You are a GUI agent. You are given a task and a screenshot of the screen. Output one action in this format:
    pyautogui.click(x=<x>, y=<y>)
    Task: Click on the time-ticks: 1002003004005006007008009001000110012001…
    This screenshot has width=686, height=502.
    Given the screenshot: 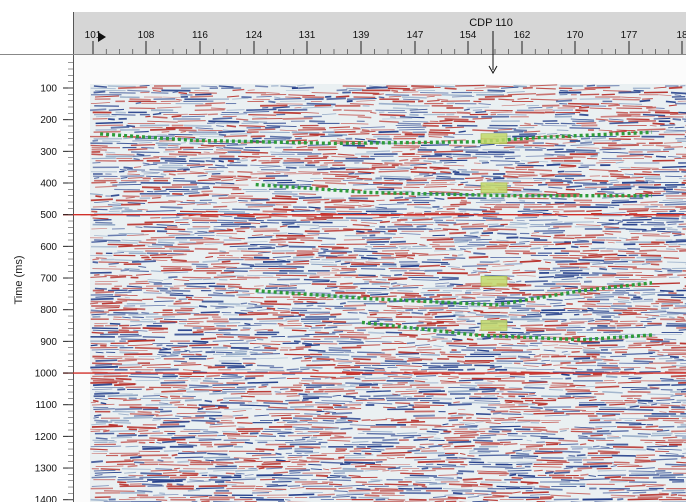 What is the action you would take?
    pyautogui.click(x=54, y=282)
    